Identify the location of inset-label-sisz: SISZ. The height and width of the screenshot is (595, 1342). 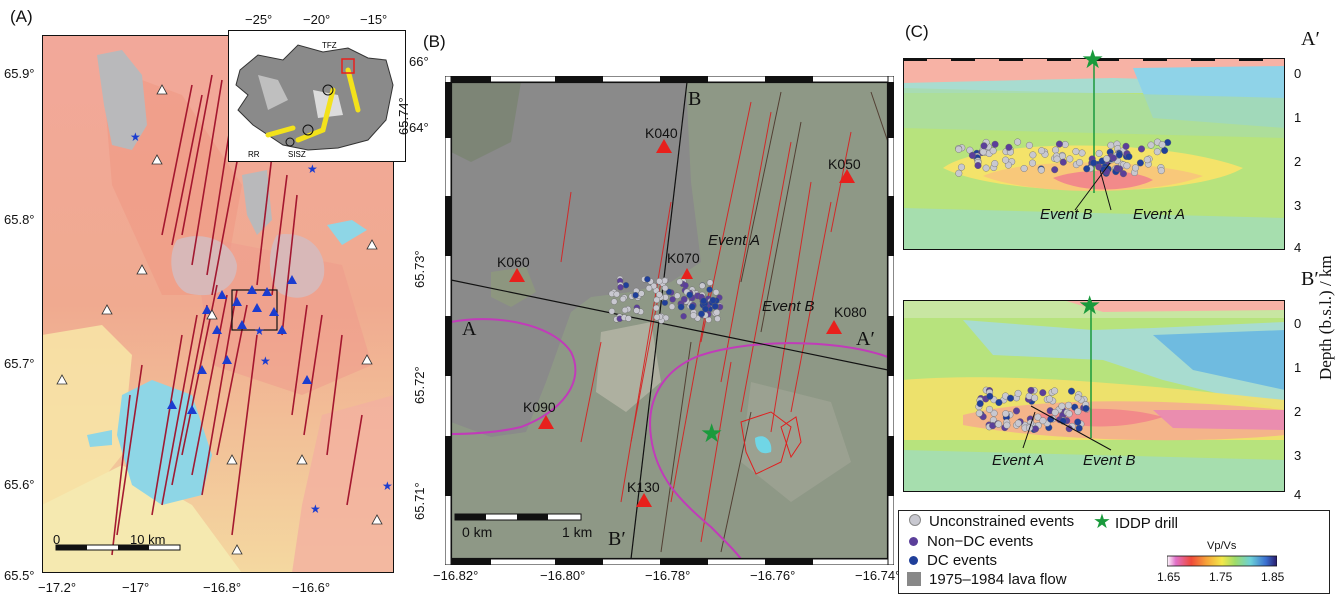
(297, 154).